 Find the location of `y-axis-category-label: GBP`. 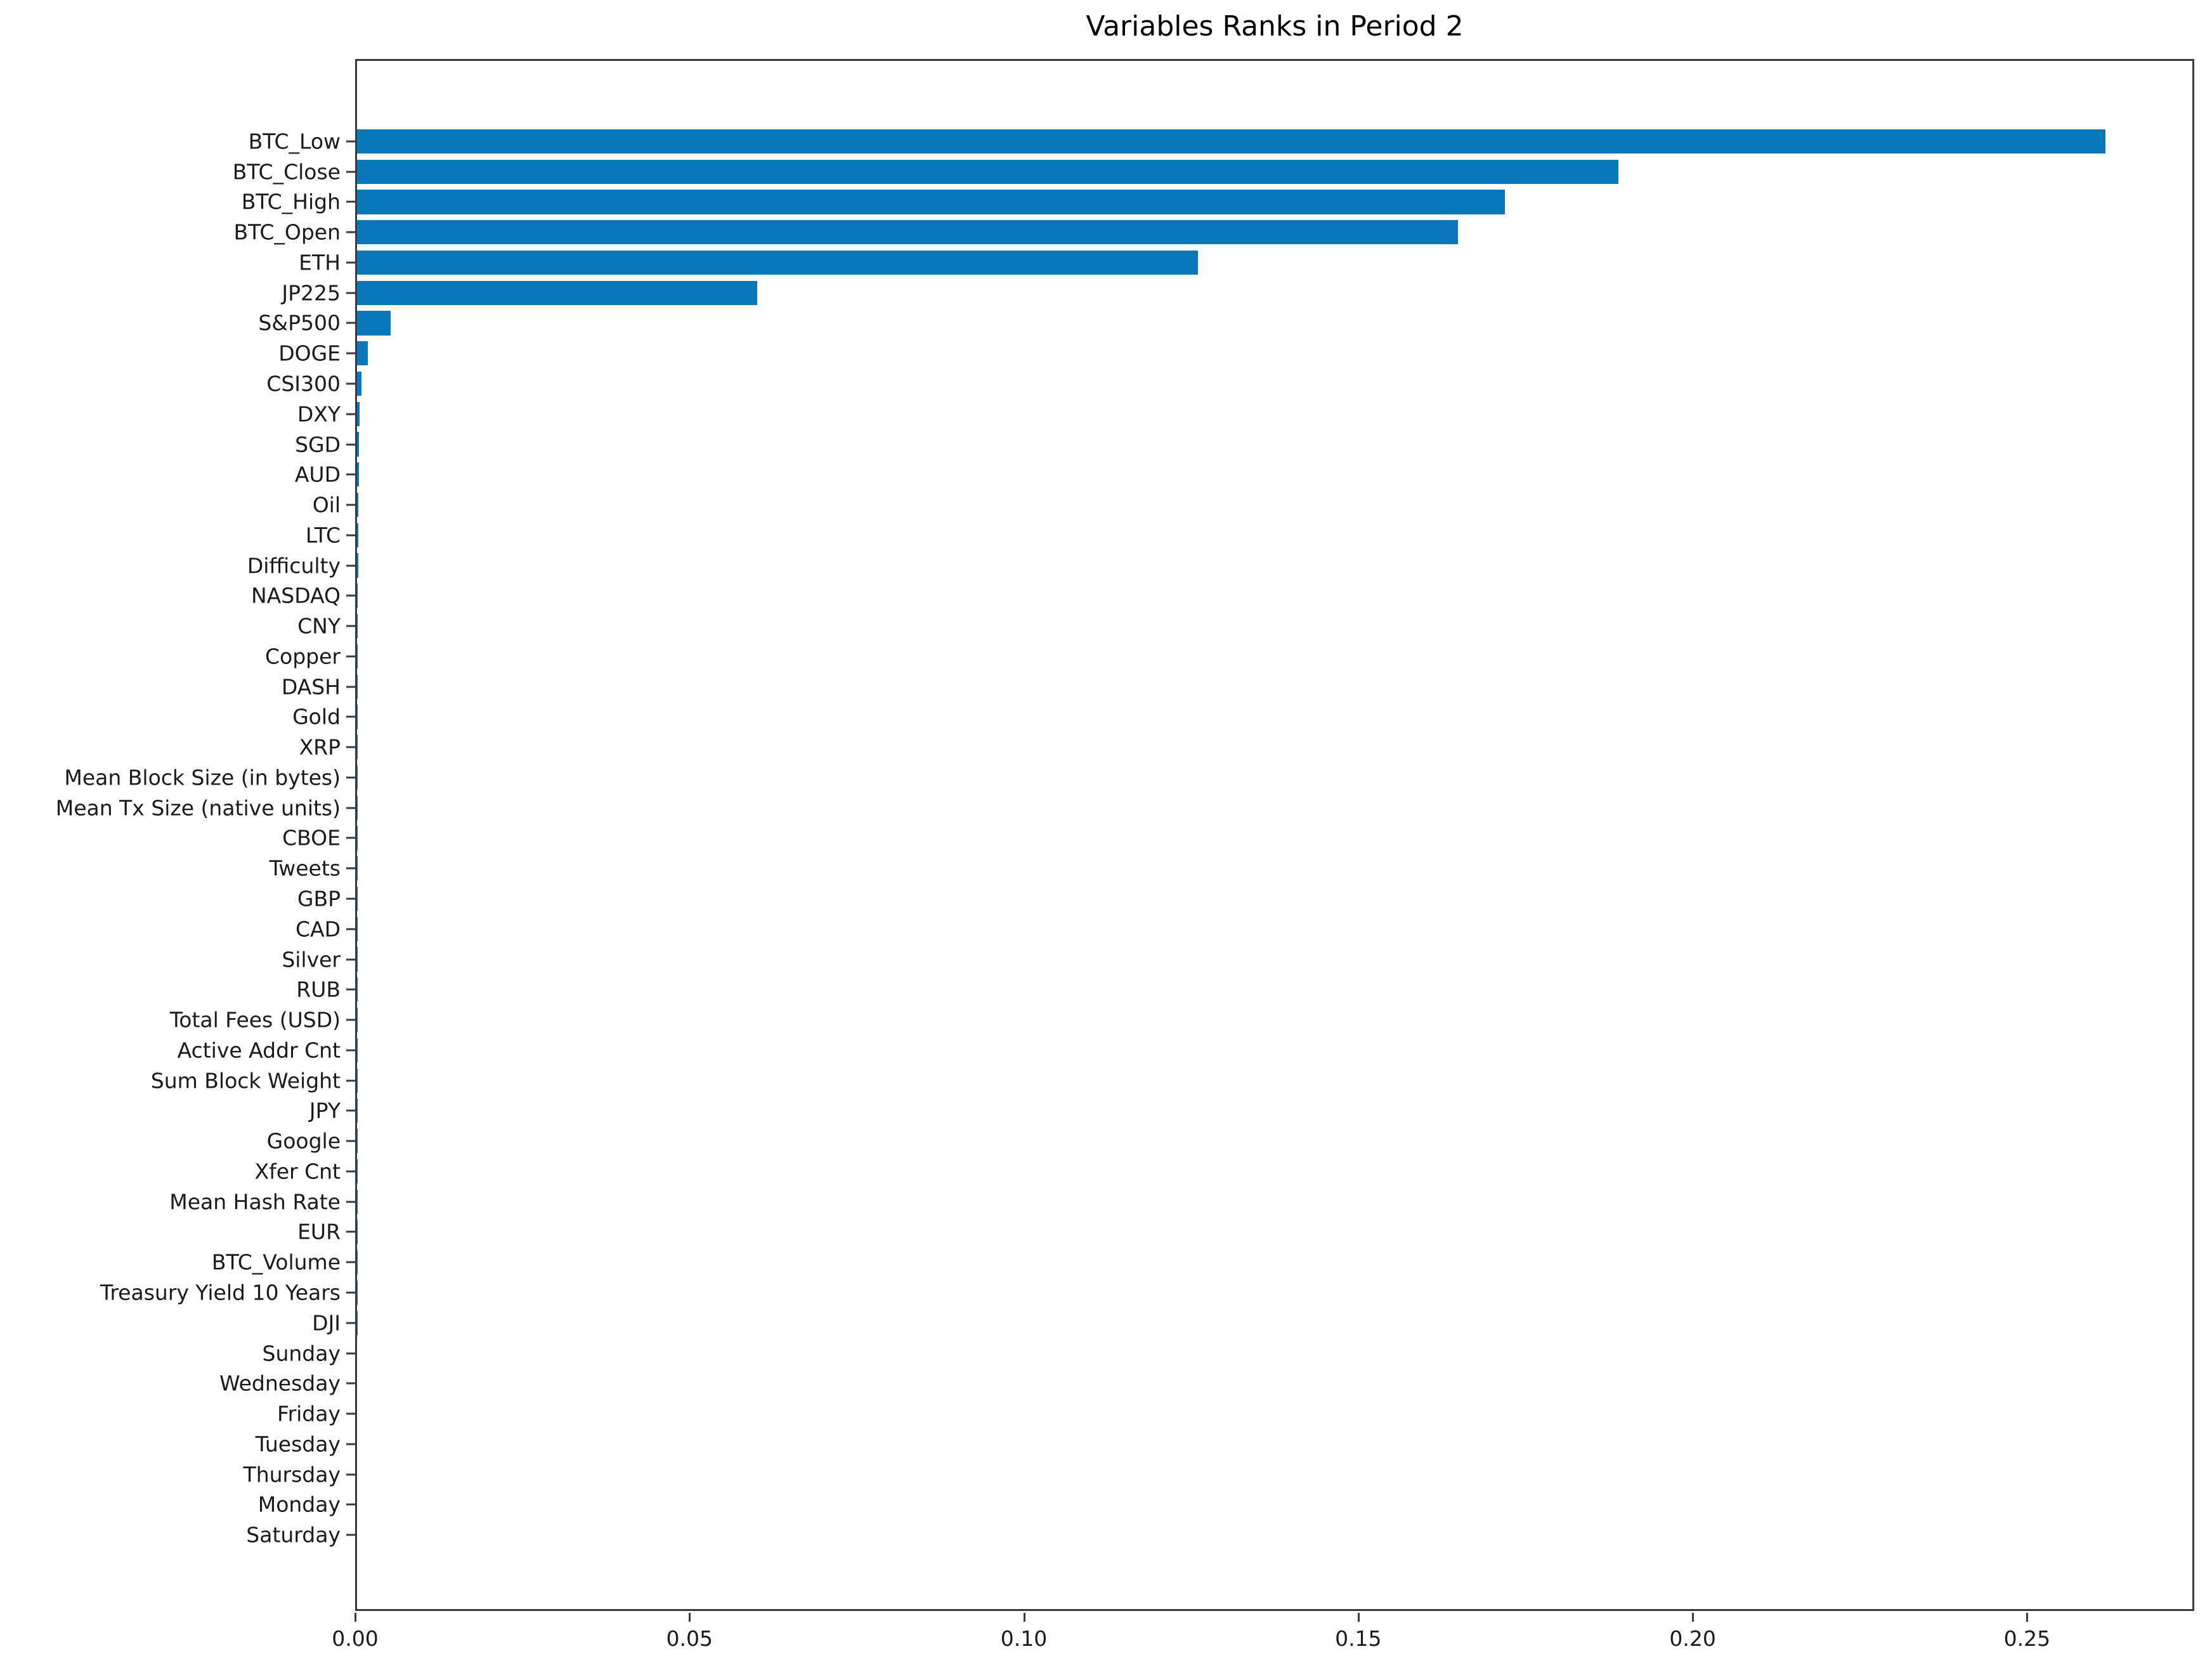

y-axis-category-label: GBP is located at coordinates (319, 898).